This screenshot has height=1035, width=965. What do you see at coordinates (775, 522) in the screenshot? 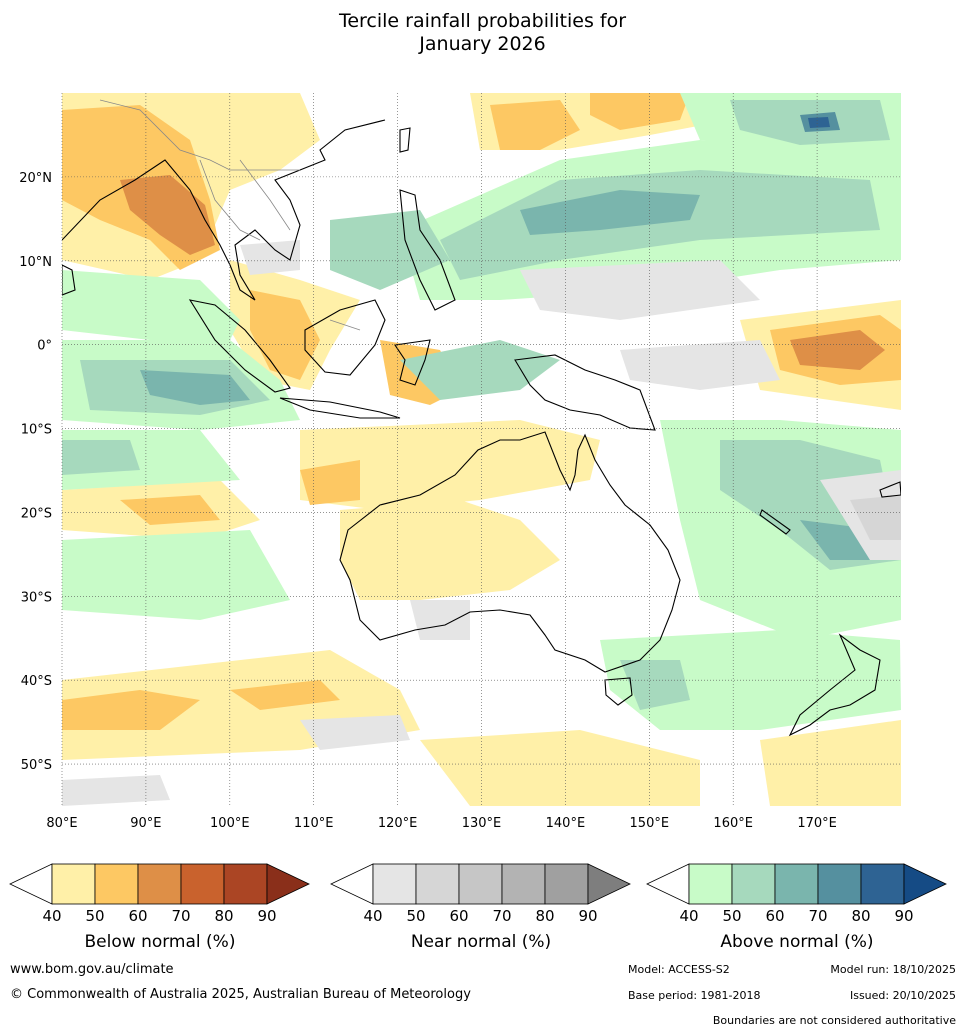
I see `new-caledonia-coast` at bounding box center [775, 522].